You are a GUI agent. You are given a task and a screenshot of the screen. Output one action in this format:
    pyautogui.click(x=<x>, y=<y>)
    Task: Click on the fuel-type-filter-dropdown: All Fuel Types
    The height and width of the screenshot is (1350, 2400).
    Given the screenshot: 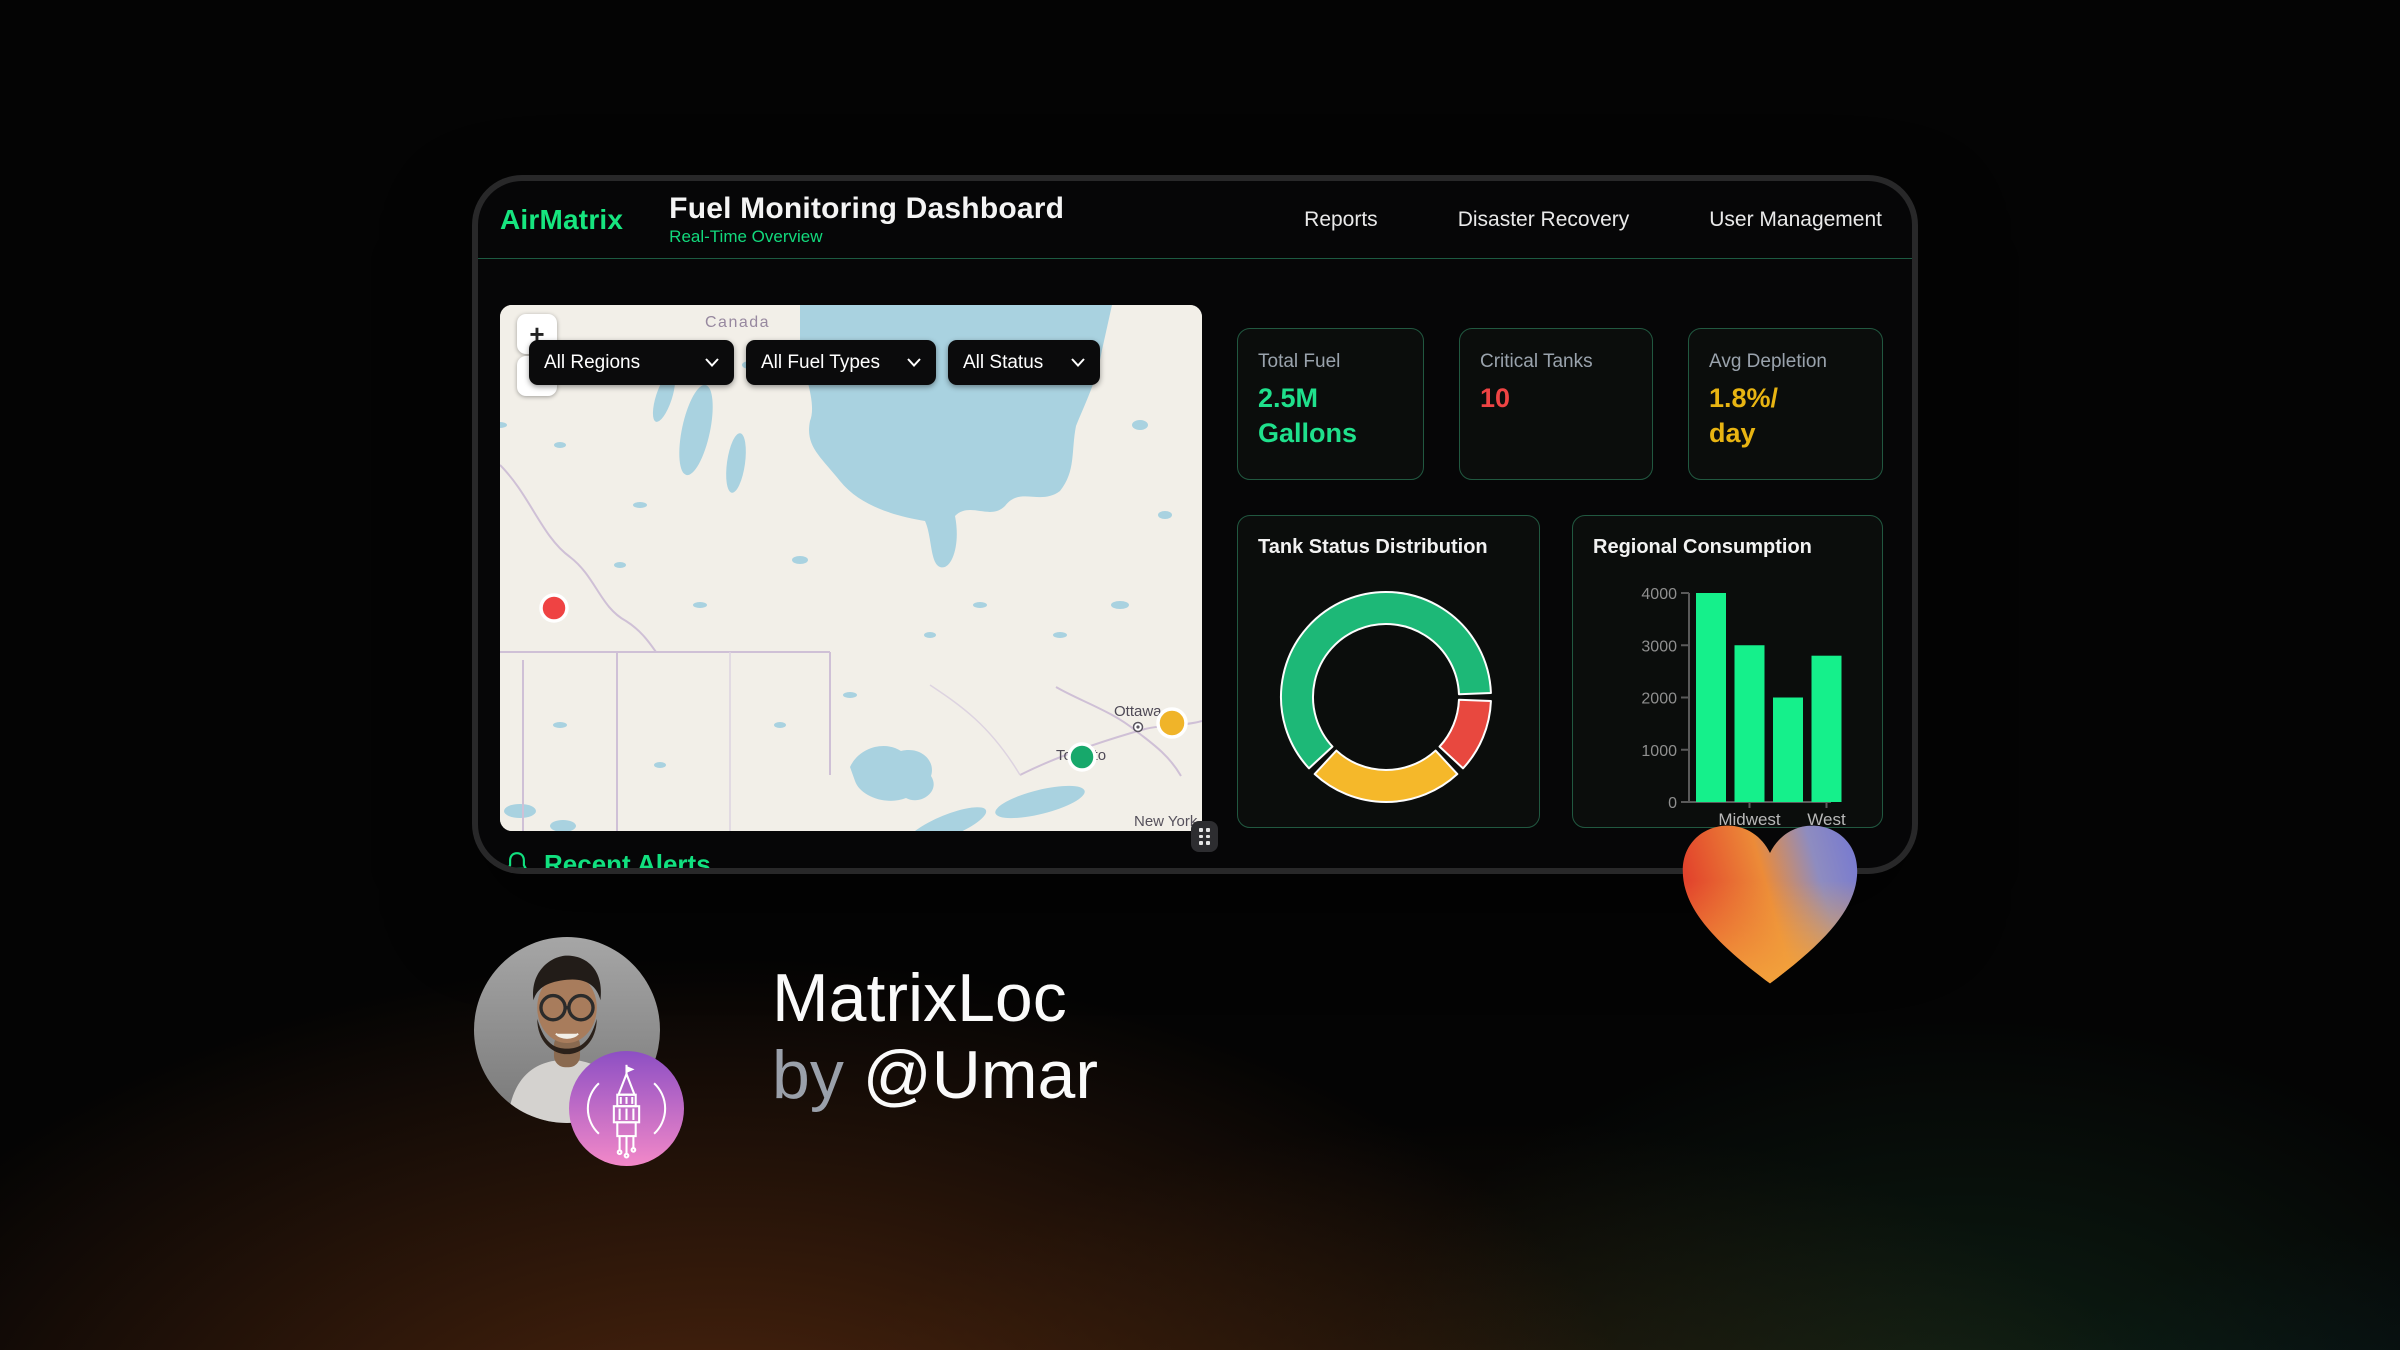 What is the action you would take?
    pyautogui.click(x=841, y=362)
    